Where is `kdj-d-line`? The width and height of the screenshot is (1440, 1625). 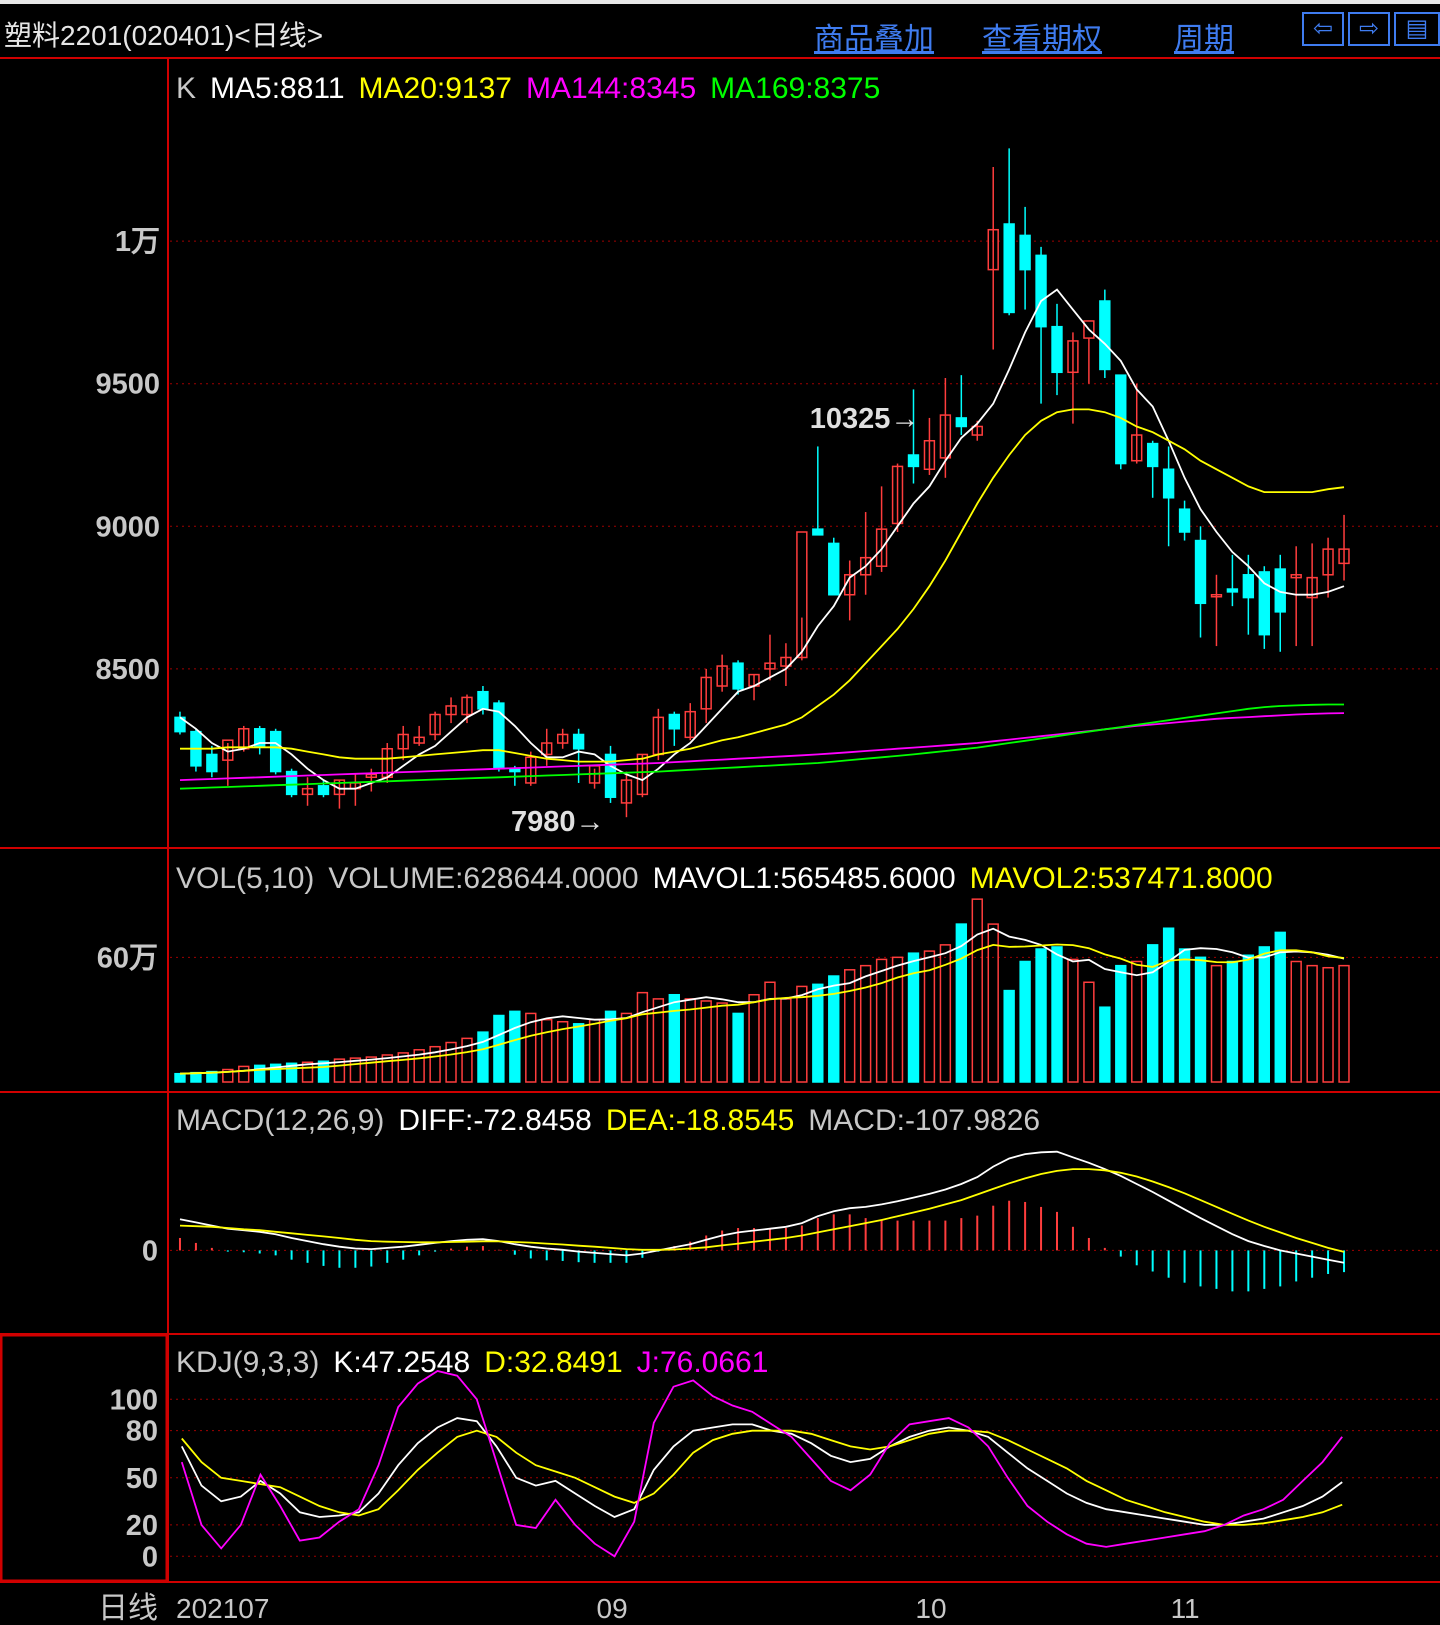 kdj-d-line is located at coordinates (762, 1477).